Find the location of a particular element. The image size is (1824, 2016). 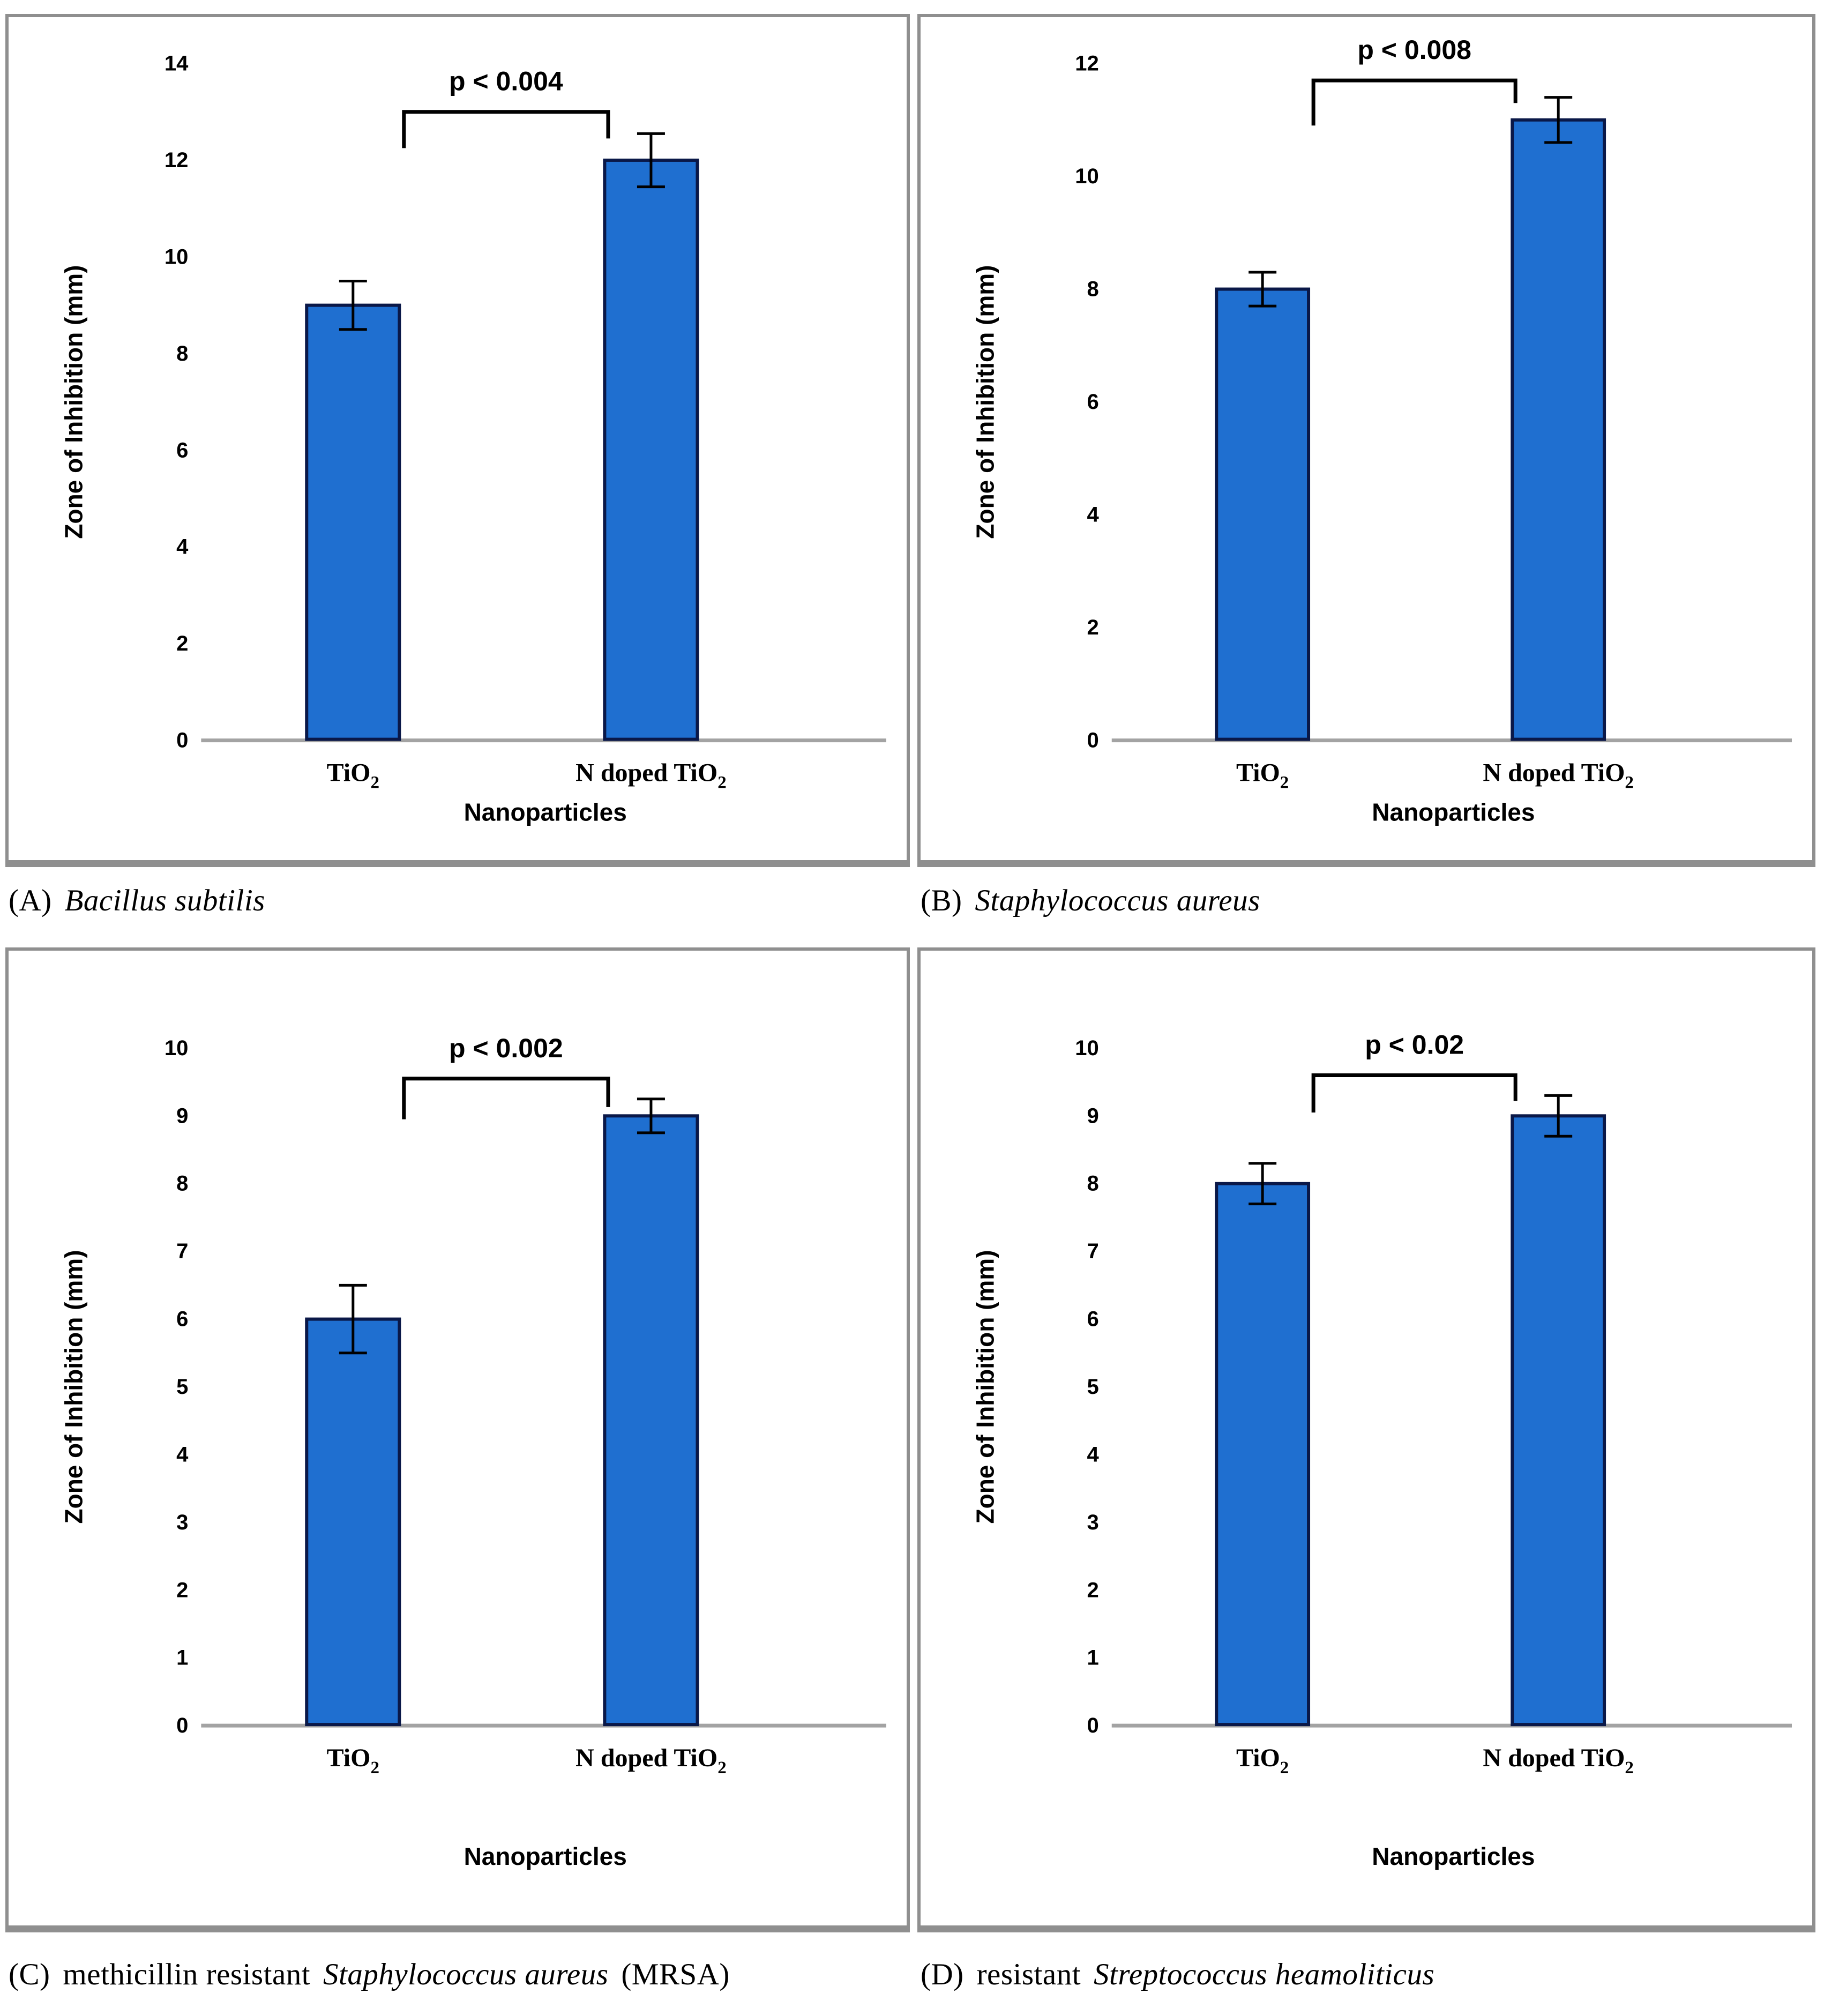

caption-d-pre: resistant is located at coordinates (1028, 1974).